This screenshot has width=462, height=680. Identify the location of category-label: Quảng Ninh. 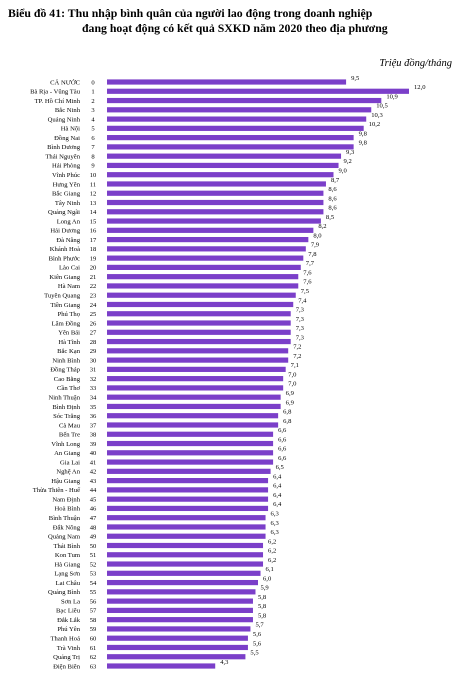
(64, 119).